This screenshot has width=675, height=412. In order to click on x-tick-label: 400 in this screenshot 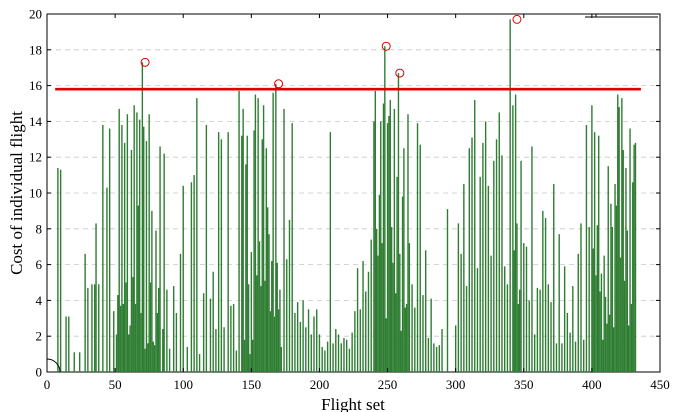, I will do `click(592, 384)`.